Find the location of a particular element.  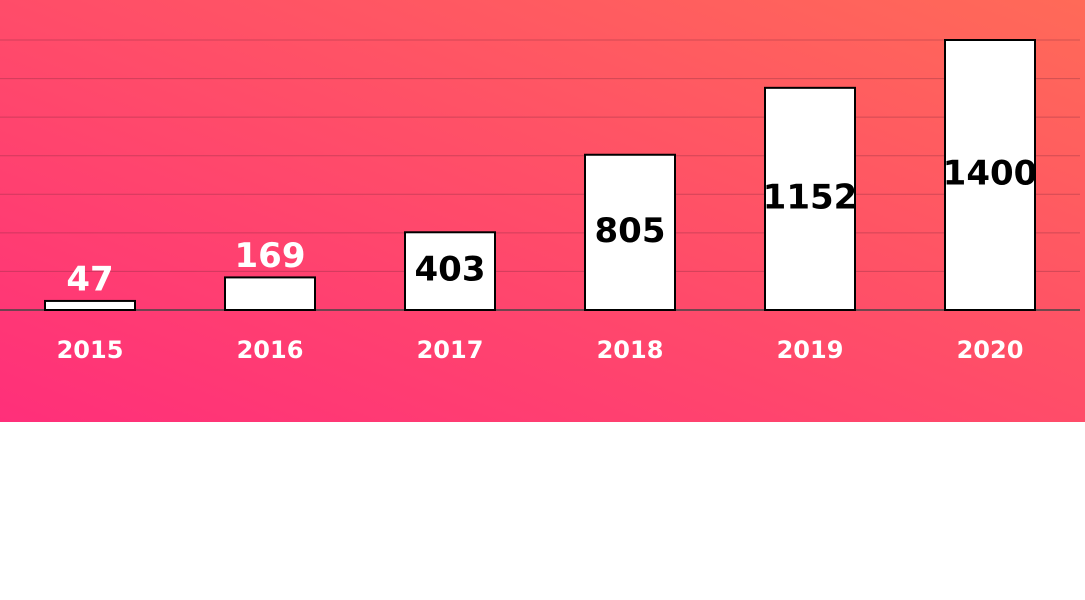

x-tick-label: 2020 is located at coordinates (990, 350).